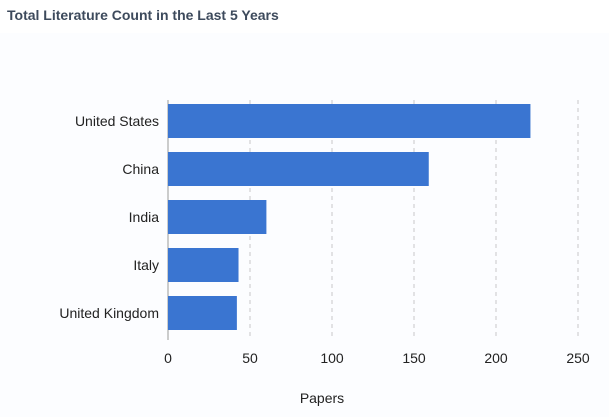  Describe the element at coordinates (109, 313) in the screenshot. I see `category-label-united-kingdom: United Kingdom` at that location.